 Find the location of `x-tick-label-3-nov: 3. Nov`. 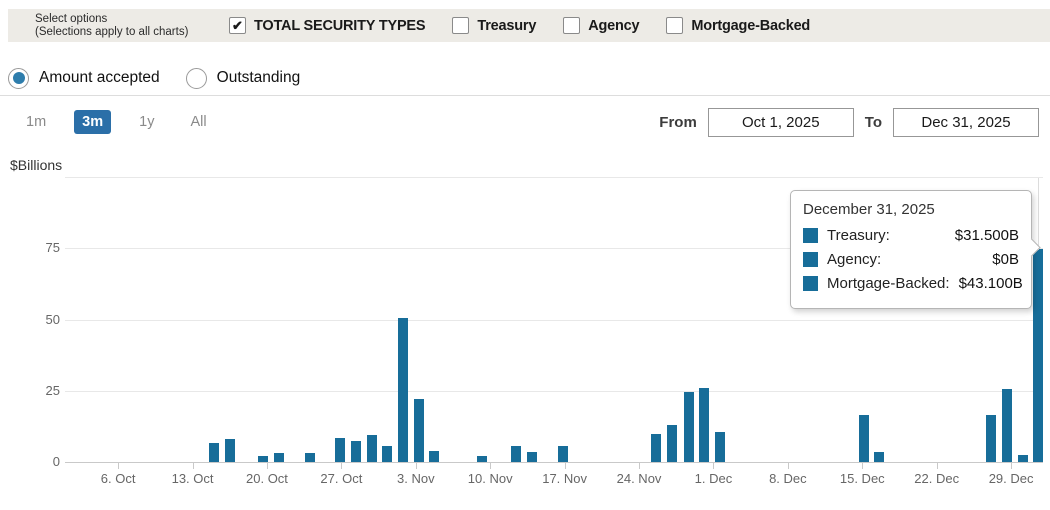

x-tick-label-3-nov: 3. Nov is located at coordinates (416, 478).